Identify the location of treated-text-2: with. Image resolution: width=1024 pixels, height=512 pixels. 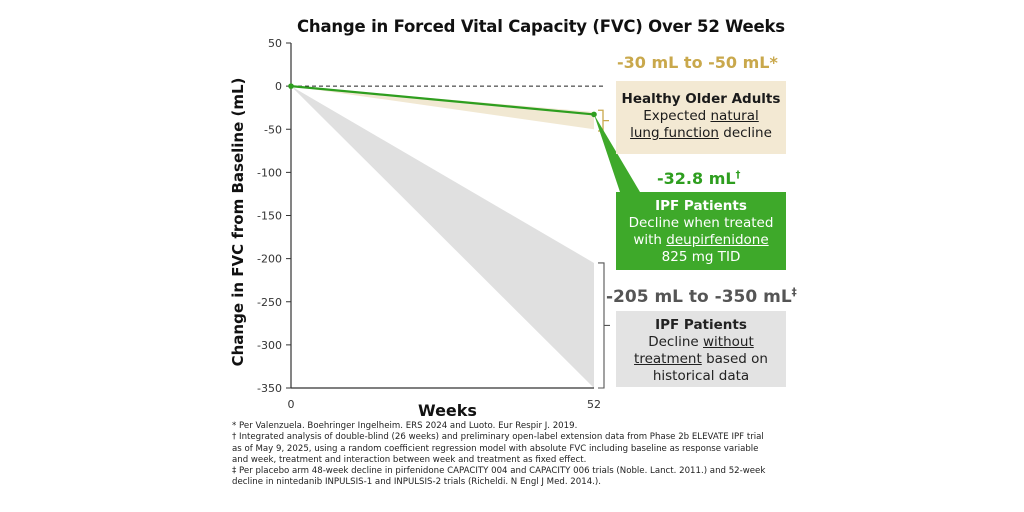
(650, 240).